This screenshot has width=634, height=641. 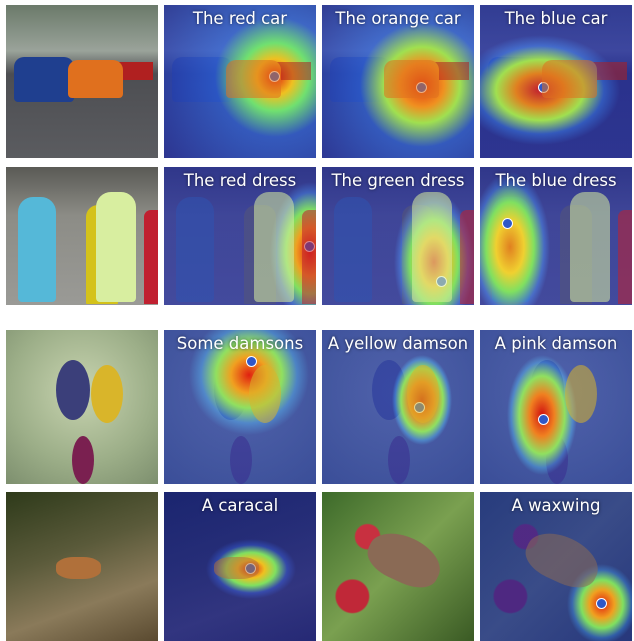 I want to click on caption: The orange car, so click(x=398, y=18).